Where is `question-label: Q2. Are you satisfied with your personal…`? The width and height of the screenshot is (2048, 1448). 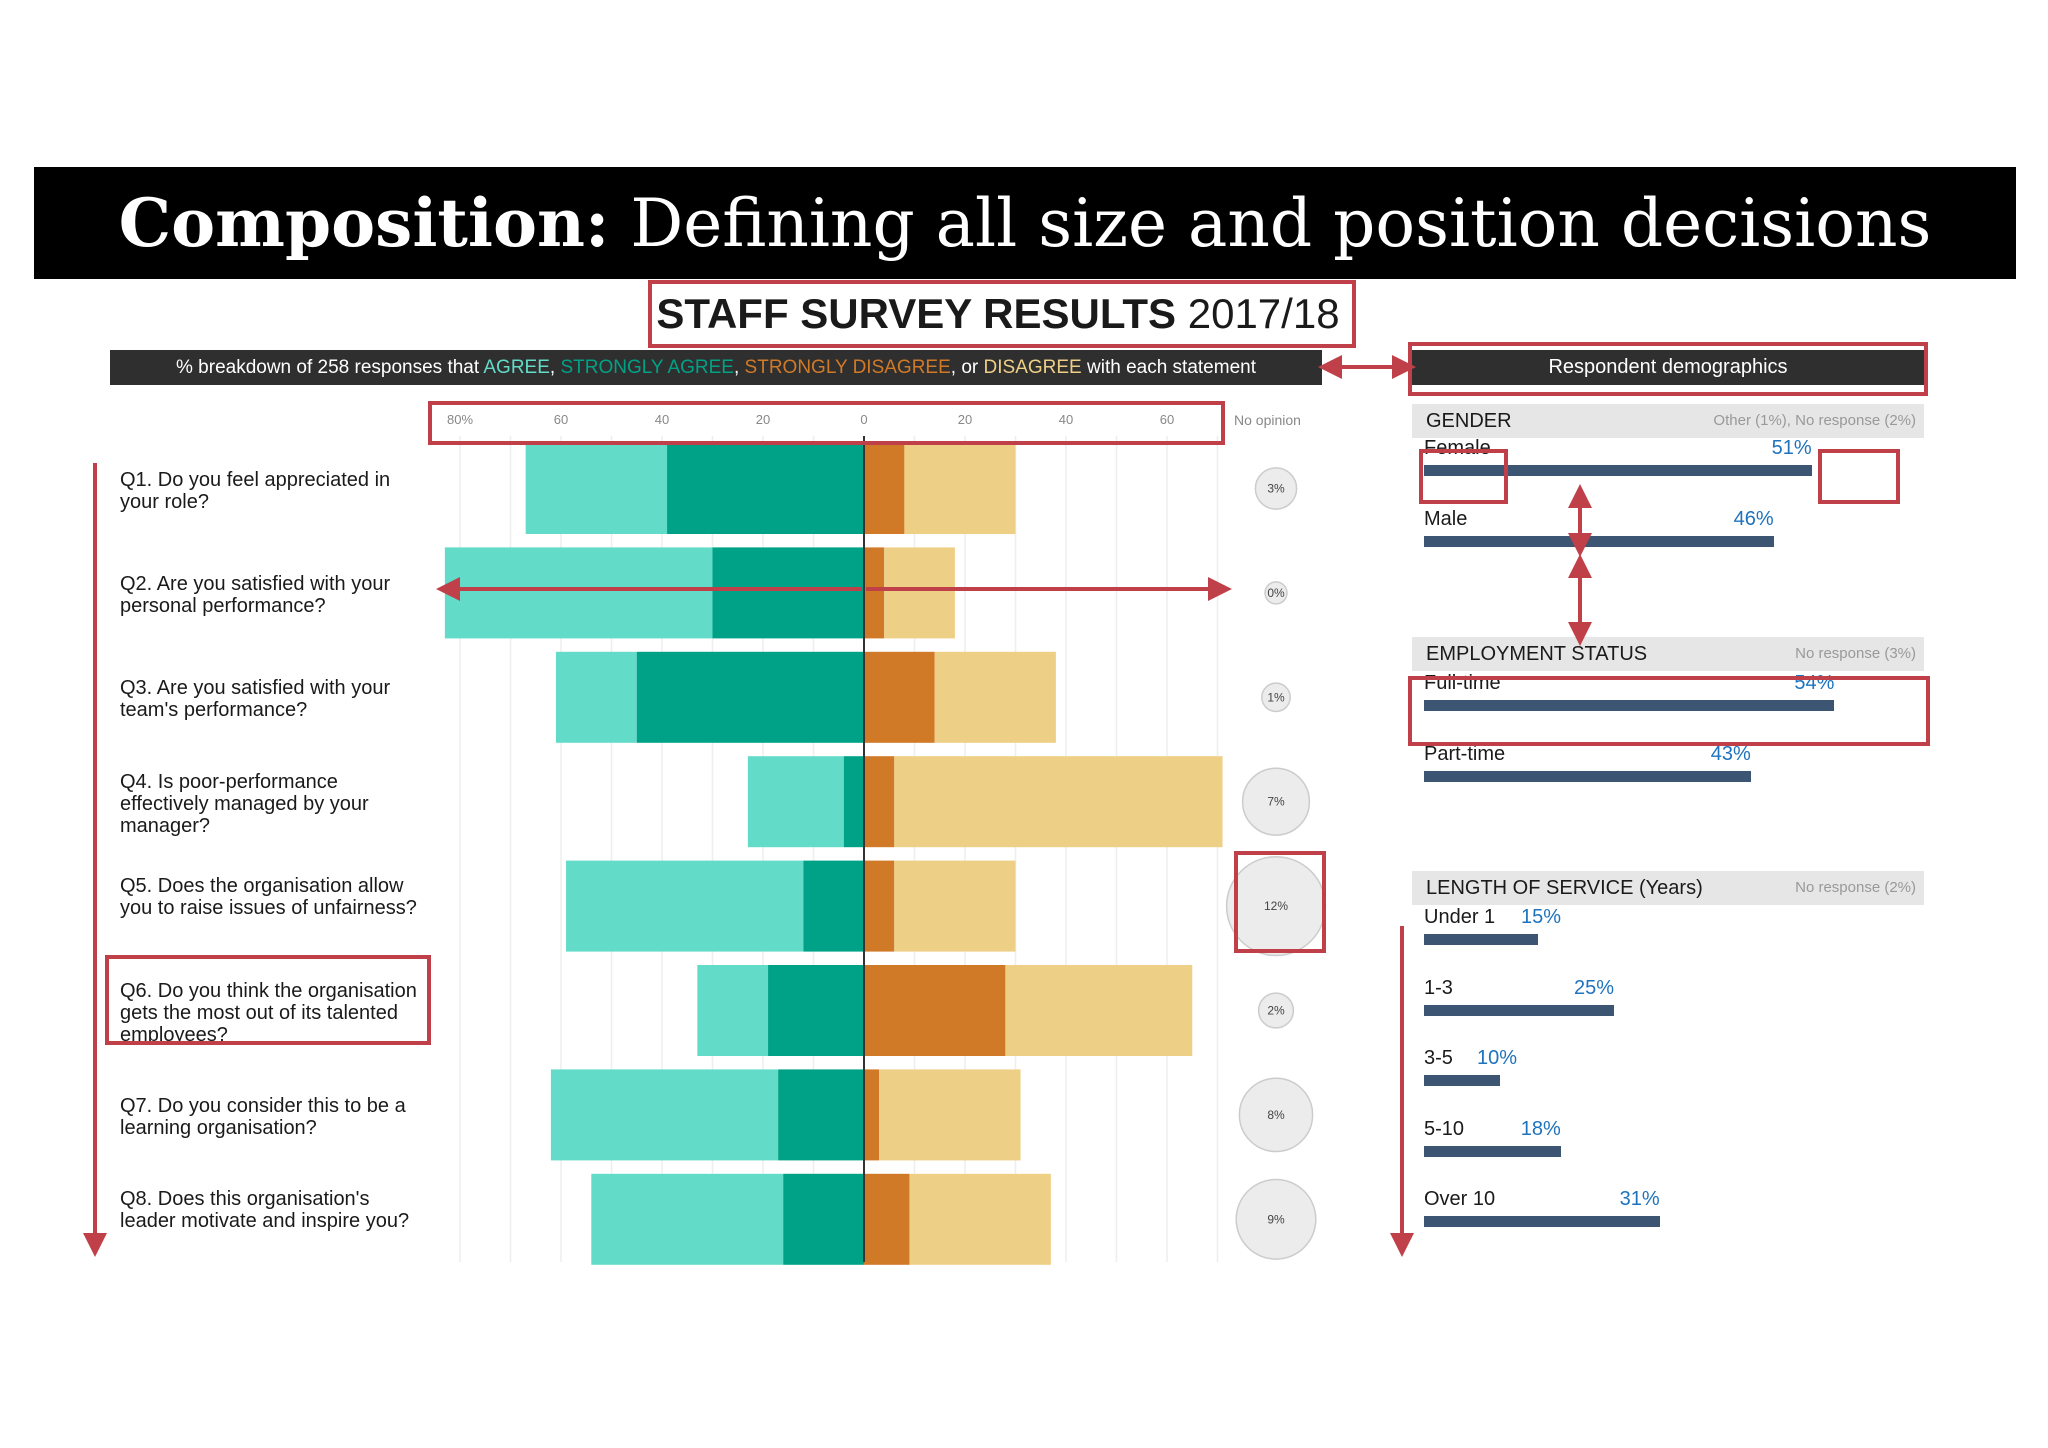
question-label: Q2. Are you satisfied with your personal… is located at coordinates (255, 594).